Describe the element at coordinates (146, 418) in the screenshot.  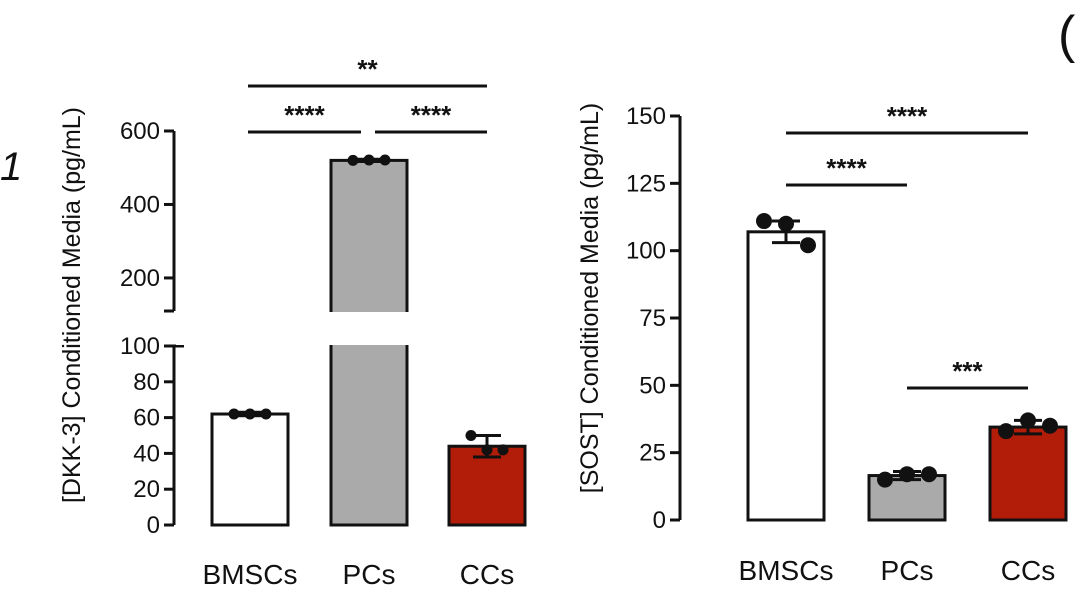
I see `y-tick-label: 60` at that location.